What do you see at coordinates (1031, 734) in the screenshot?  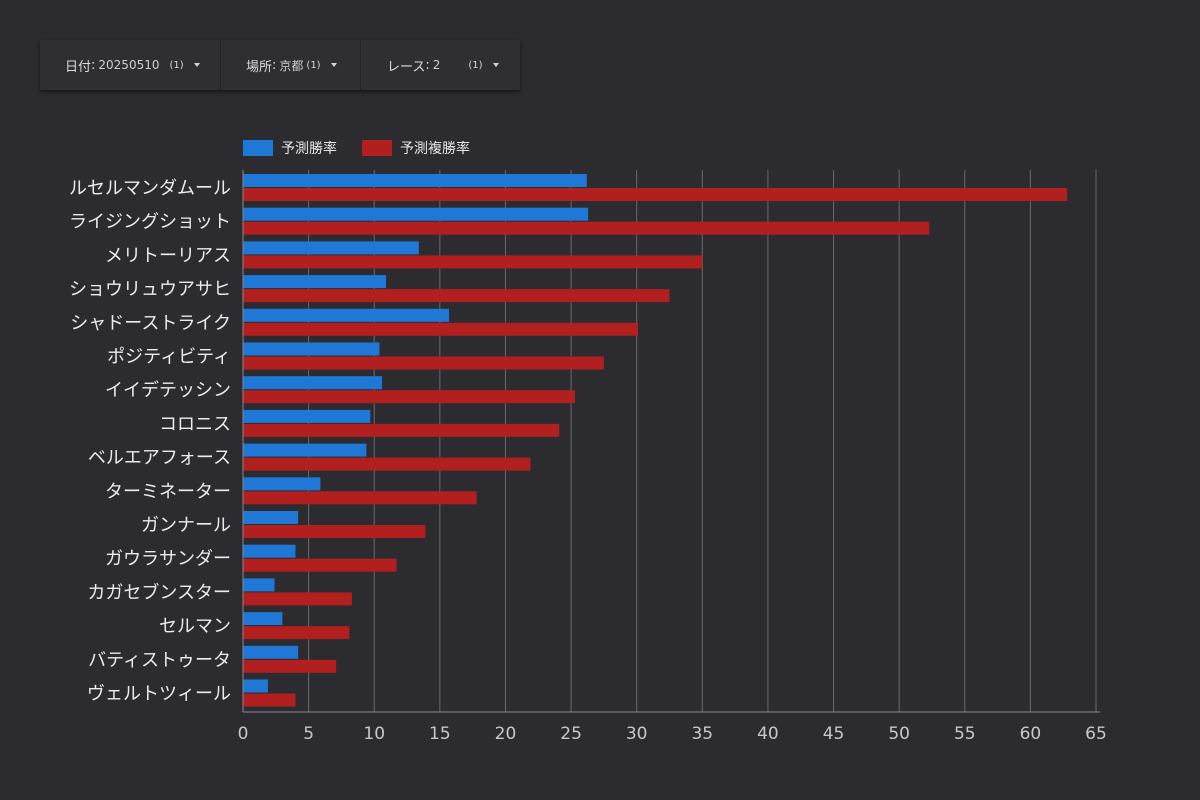 I see `x-tick-label: 60` at bounding box center [1031, 734].